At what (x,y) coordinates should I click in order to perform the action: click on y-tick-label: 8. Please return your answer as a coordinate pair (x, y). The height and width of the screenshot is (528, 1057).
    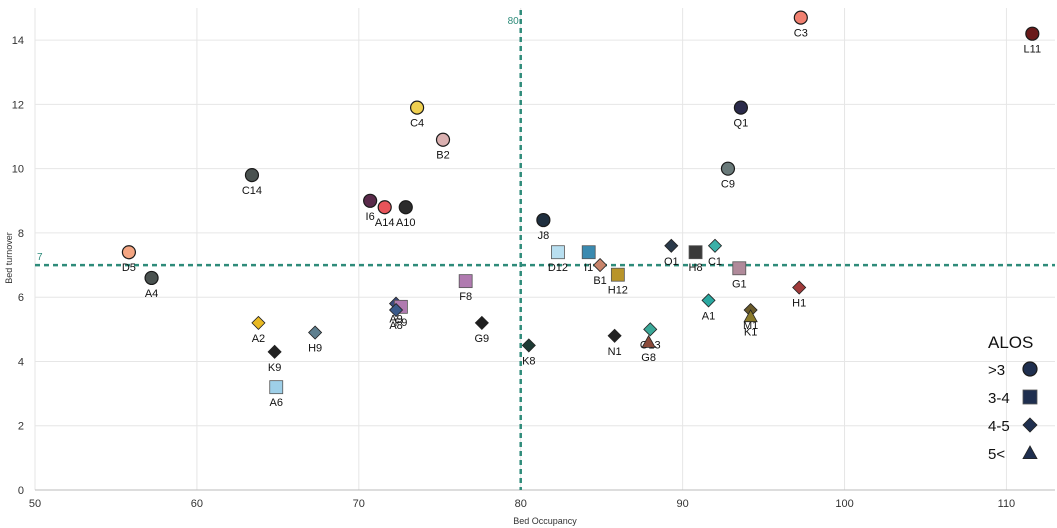
    Looking at the image, I should click on (21, 234).